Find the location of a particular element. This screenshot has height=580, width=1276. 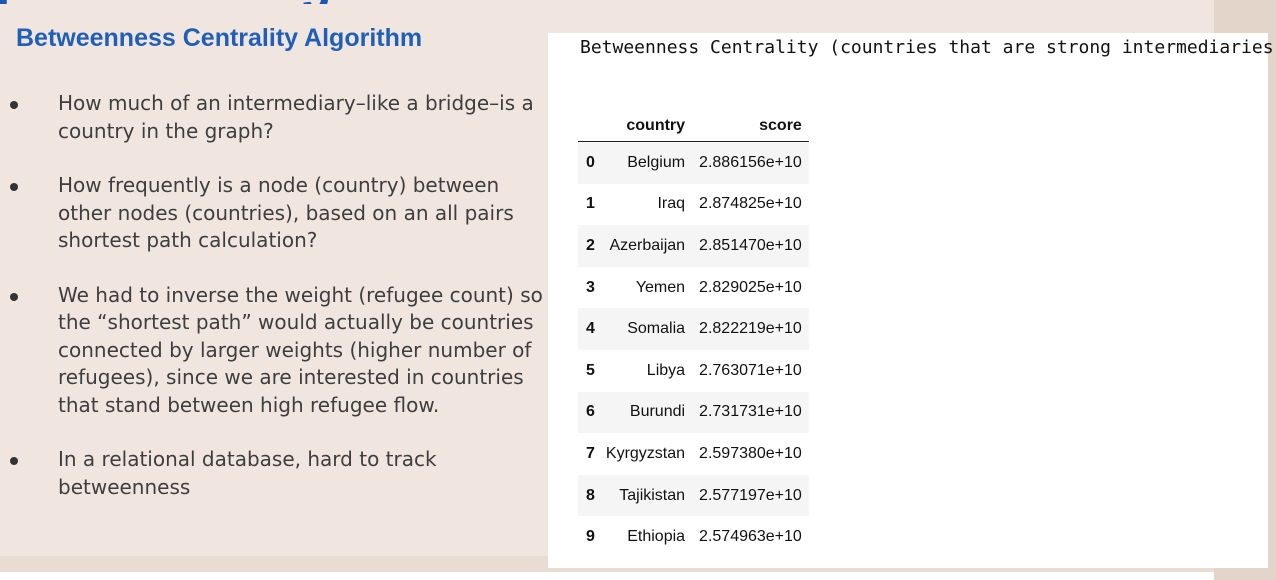

table-row: 8 Tajikistan 2.577197e+10 is located at coordinates (693, 495).